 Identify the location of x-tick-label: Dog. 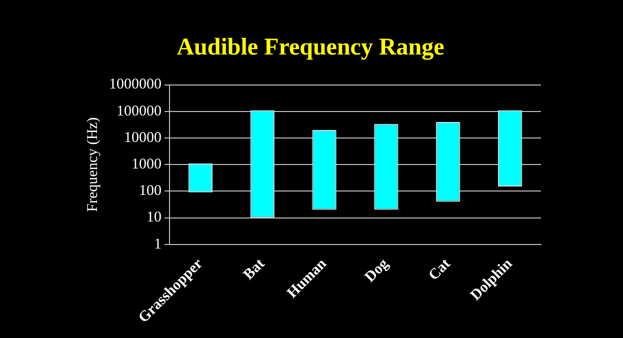
(377, 271).